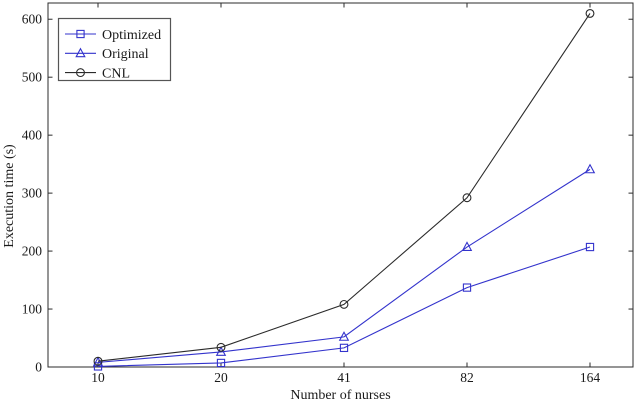 The height and width of the screenshot is (400, 640). Describe the element at coordinates (32, 19) in the screenshot. I see `y-tick-label: 600` at that location.